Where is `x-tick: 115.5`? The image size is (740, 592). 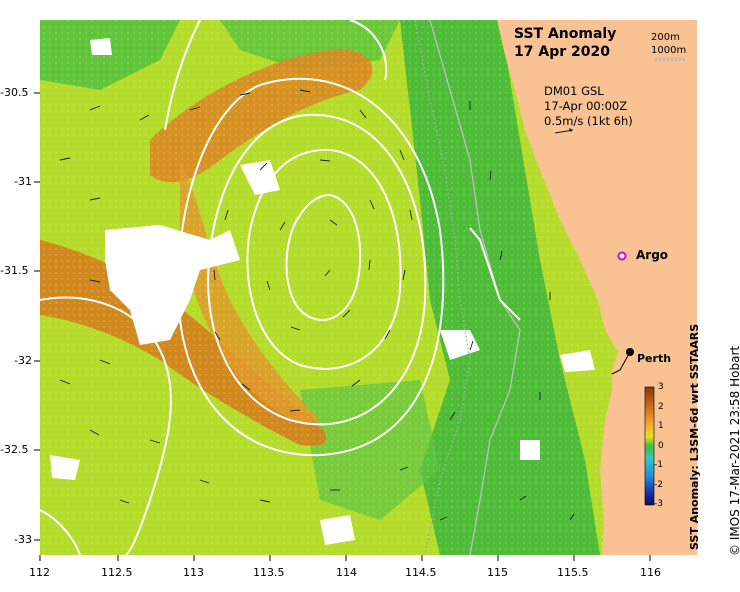 x-tick: 115.5 is located at coordinates (573, 572).